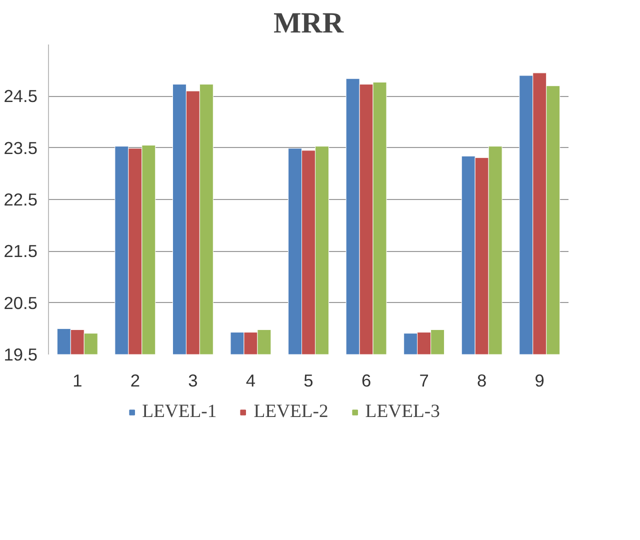  I want to click on y-tick-label: 21.5, so click(21, 251).